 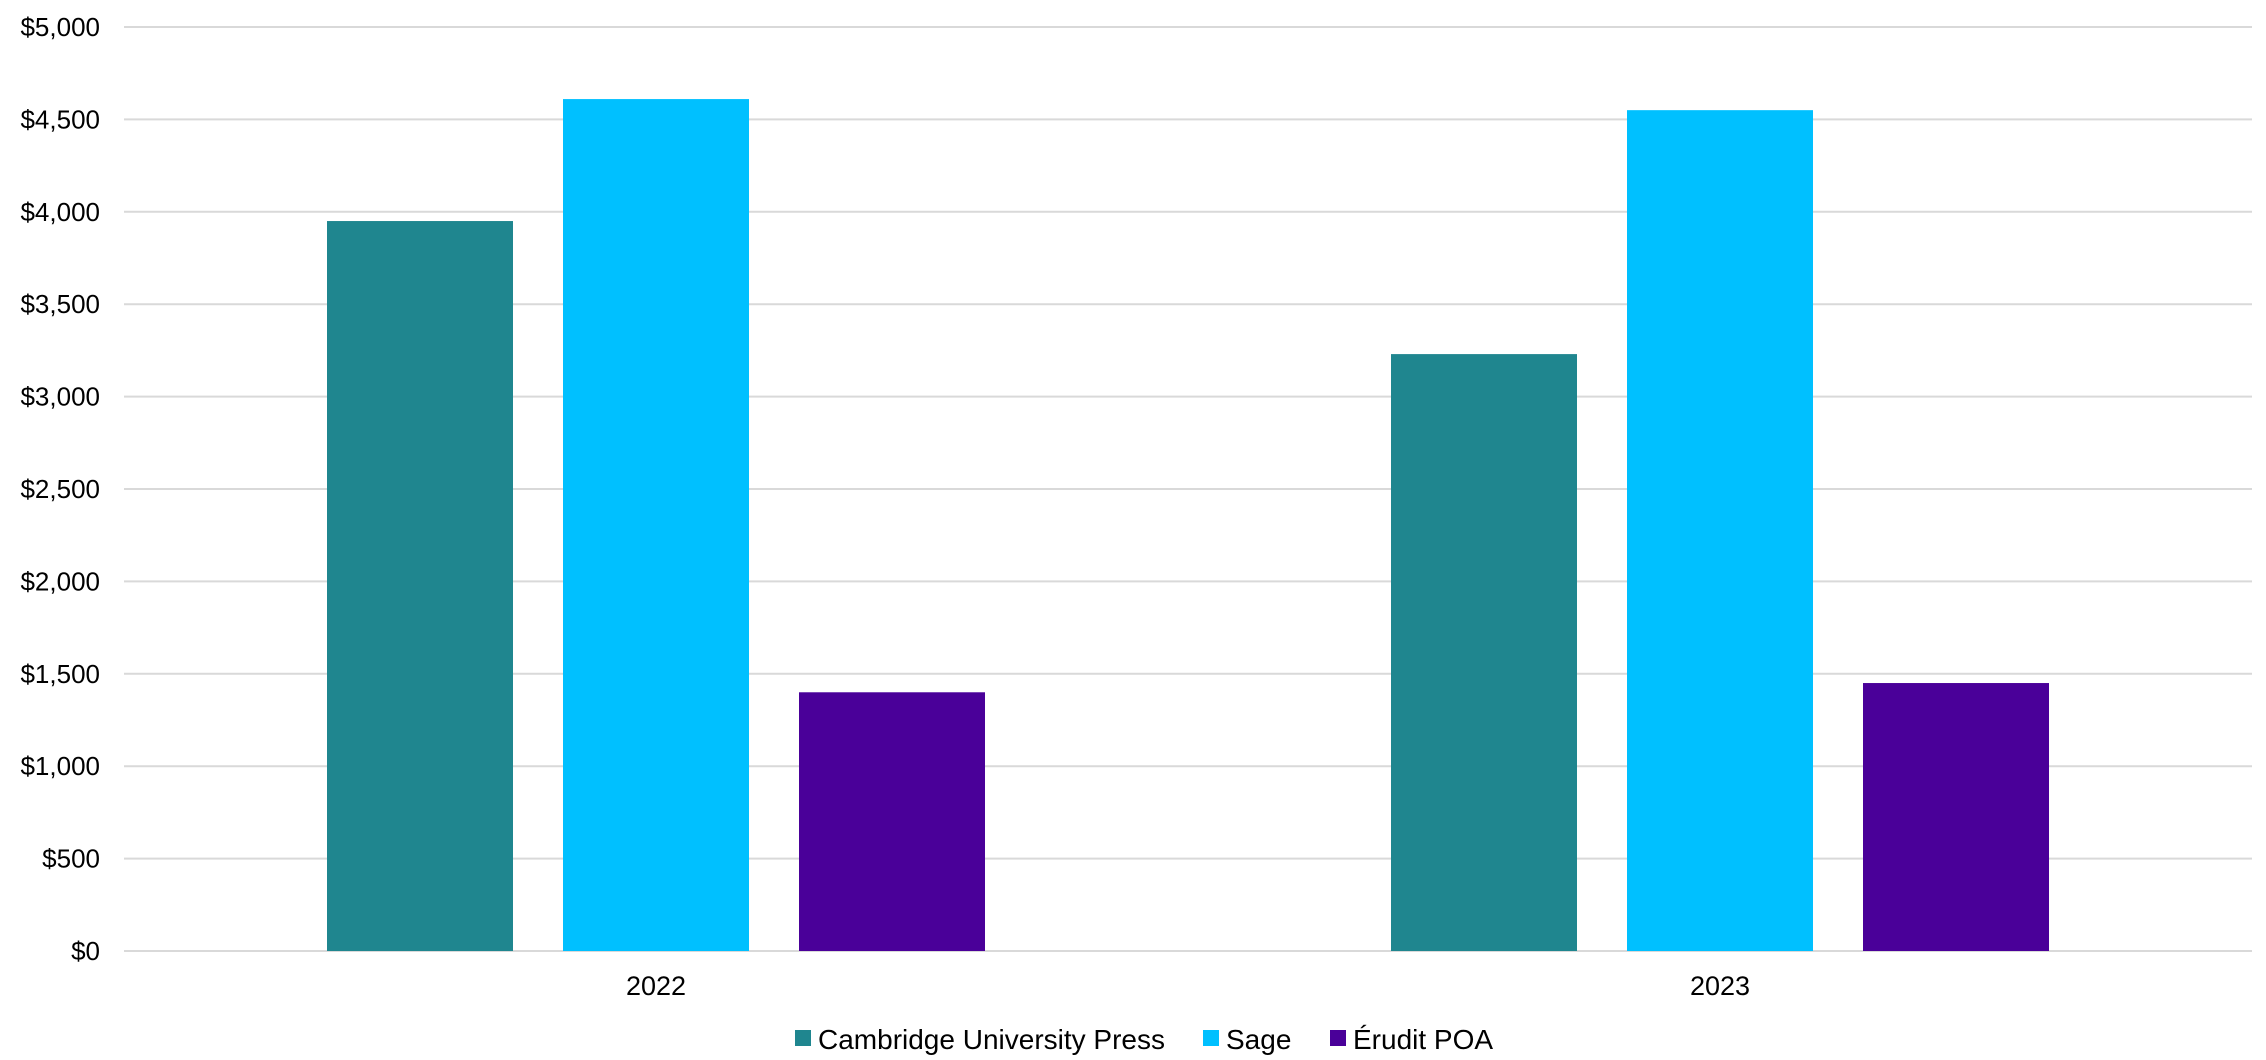 What do you see at coordinates (892, 821) in the screenshot?
I see `bar--rudit-poa-2022` at bounding box center [892, 821].